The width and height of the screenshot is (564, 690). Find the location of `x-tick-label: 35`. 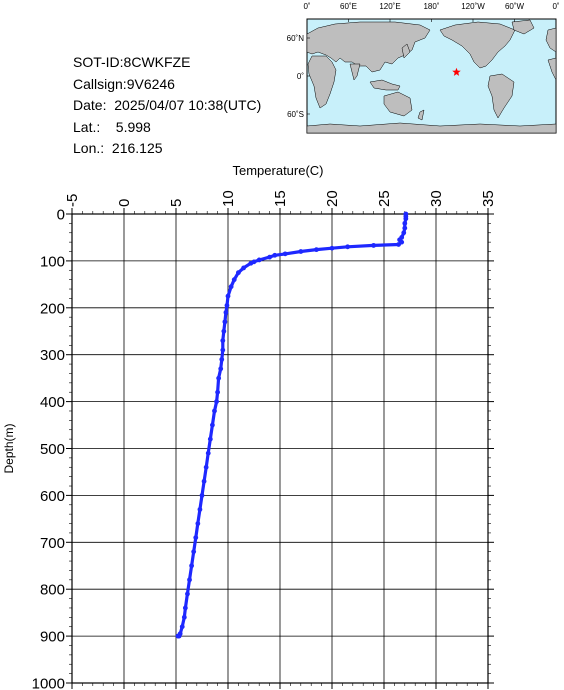

x-tick-label: 35 is located at coordinates (488, 198).